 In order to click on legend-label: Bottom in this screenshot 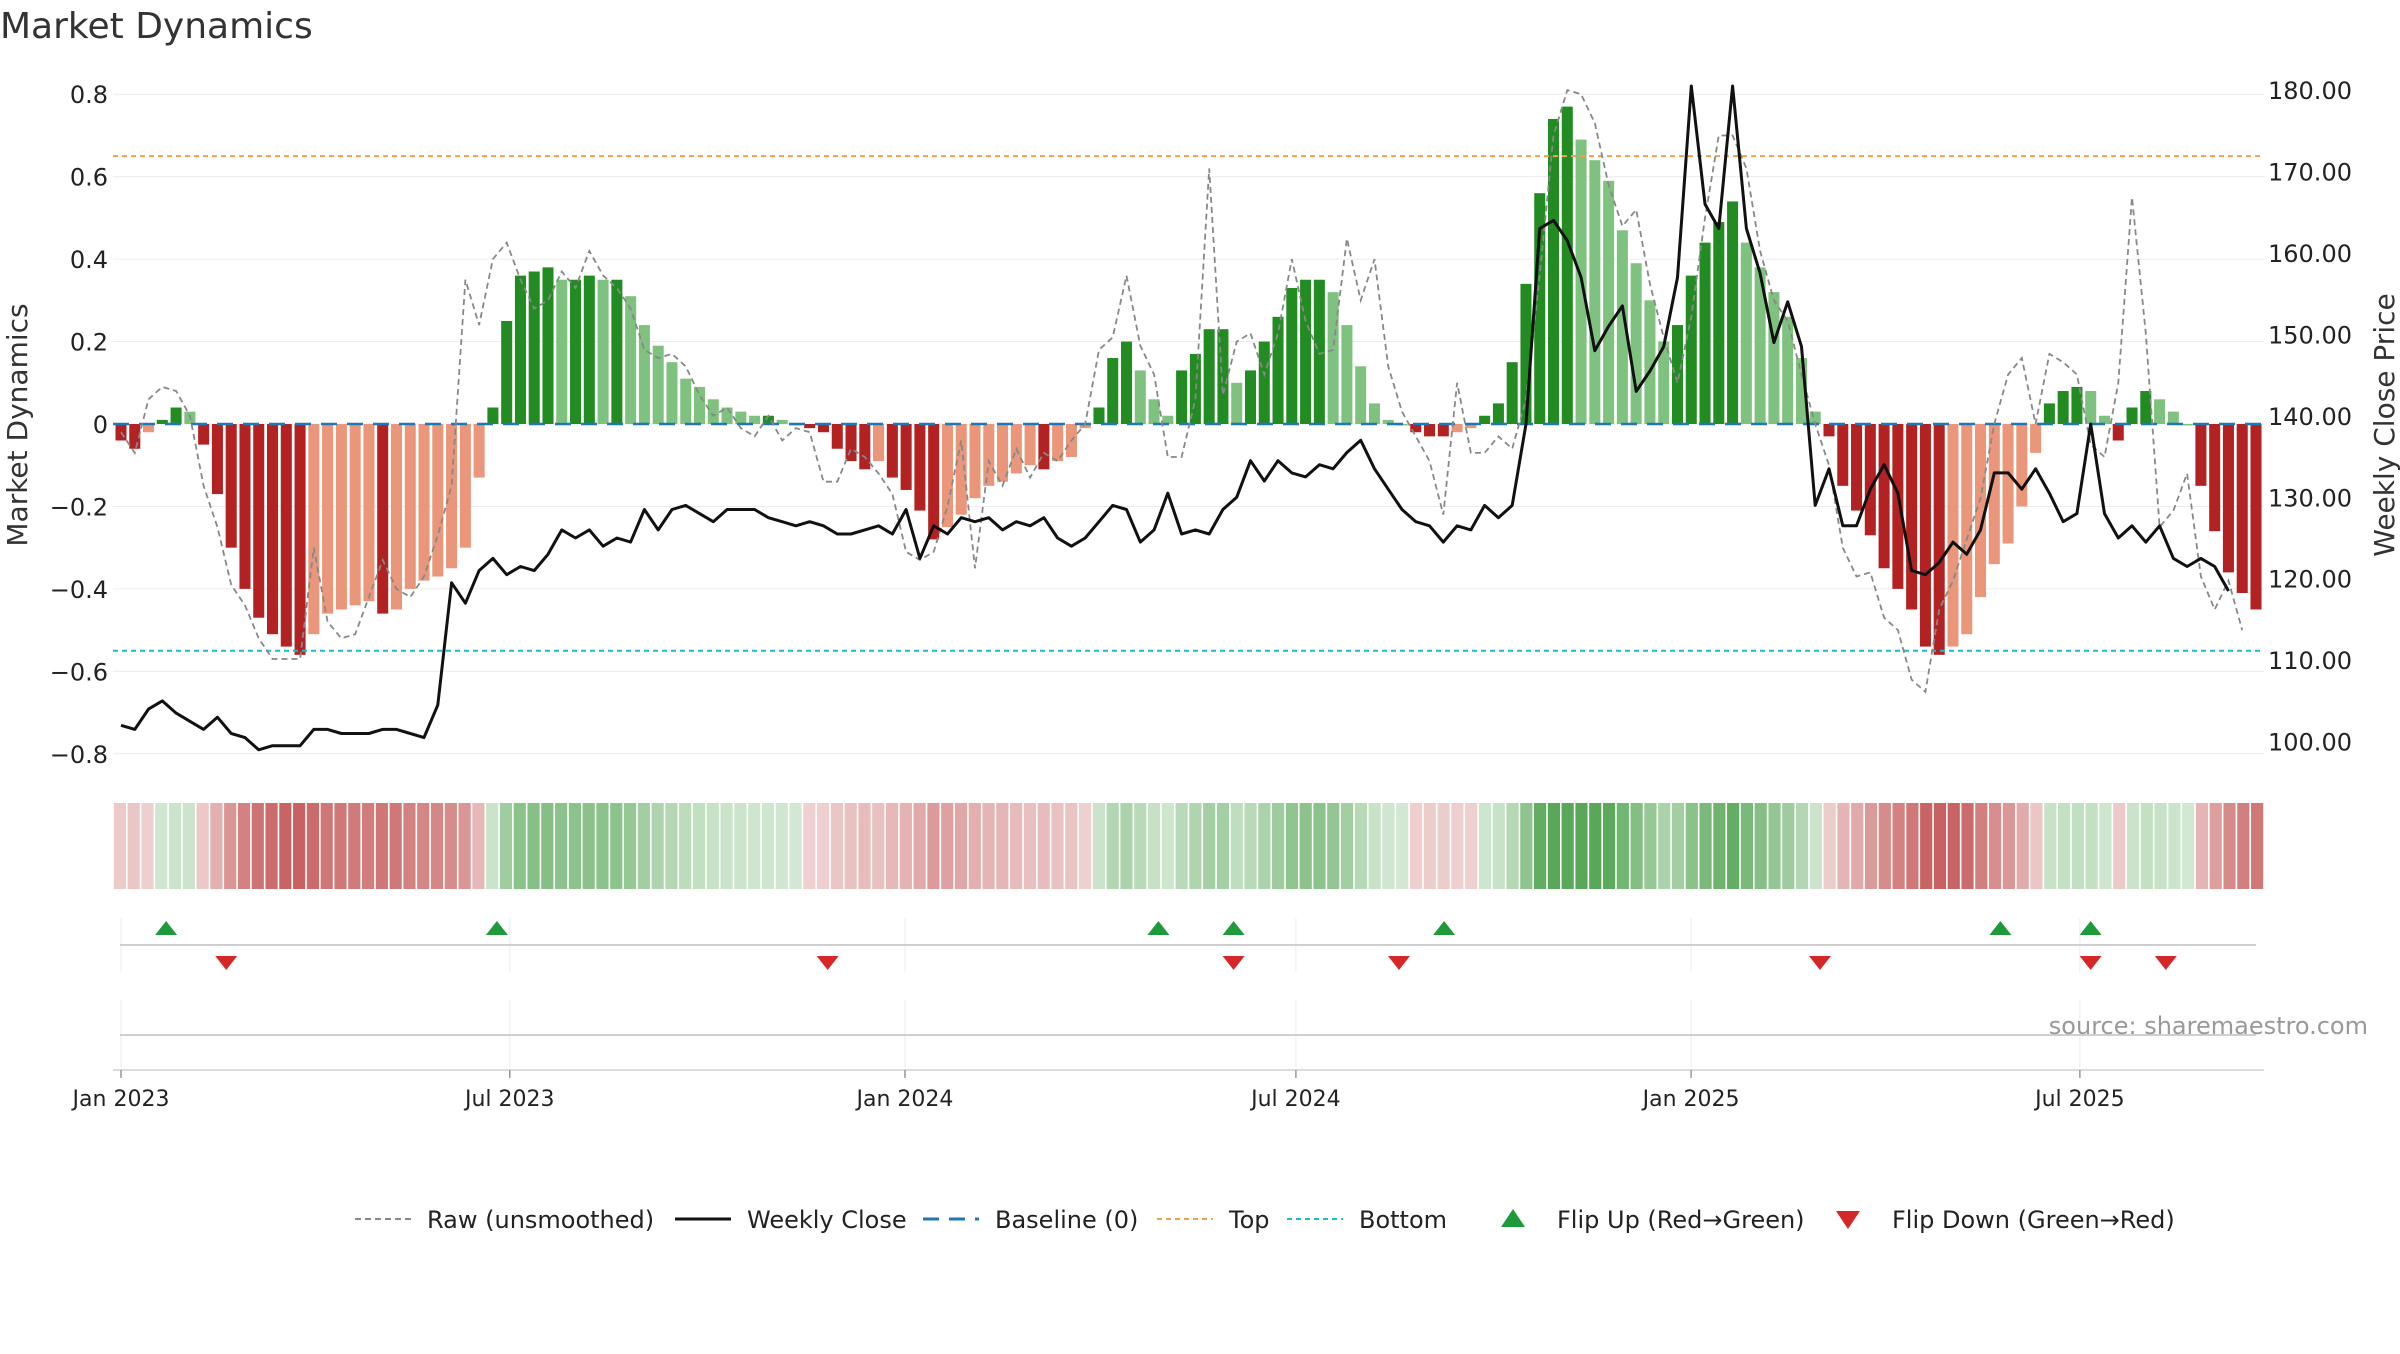, I will do `click(1403, 1220)`.